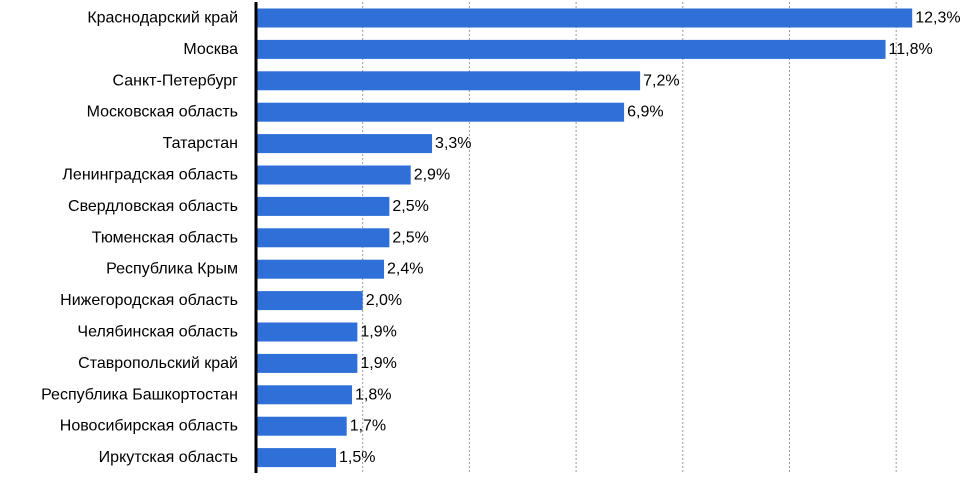  Describe the element at coordinates (410, 206) in the screenshot. I see `value-label-6: 2,5%` at that location.